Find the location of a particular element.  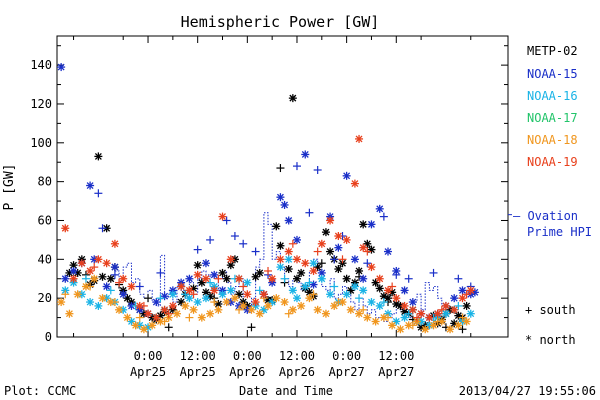

x-tick-date-label: Apr27 is located at coordinates (396, 372).